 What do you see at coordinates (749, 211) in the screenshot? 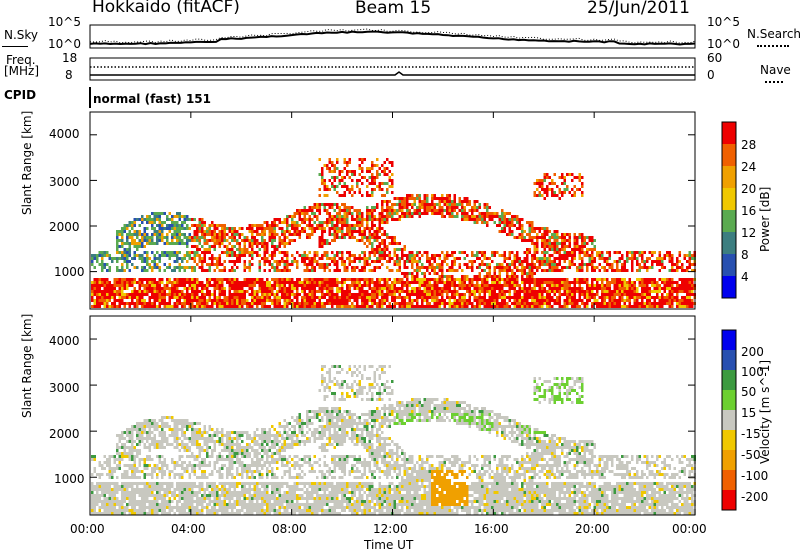
I see `power-cb-tick: 16` at bounding box center [749, 211].